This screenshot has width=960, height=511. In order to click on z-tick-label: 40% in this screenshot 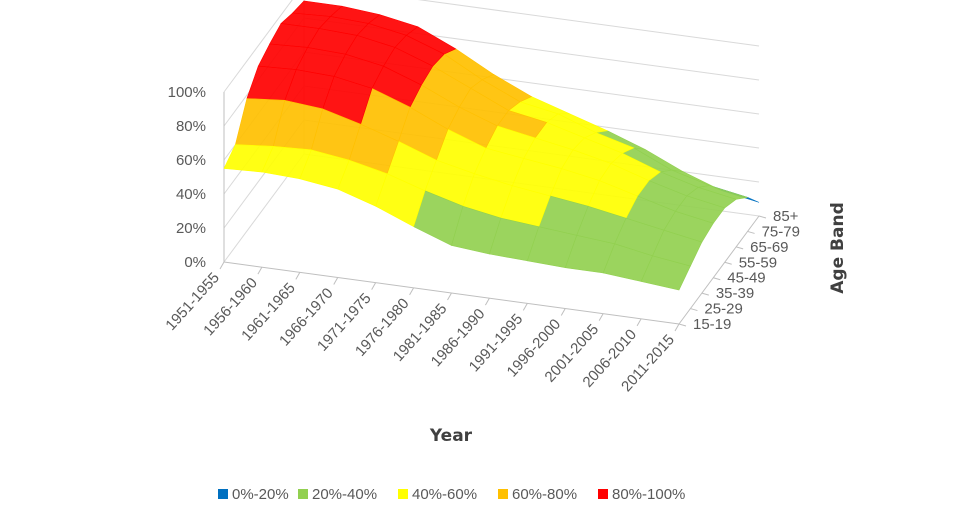, I will do `click(191, 194)`.